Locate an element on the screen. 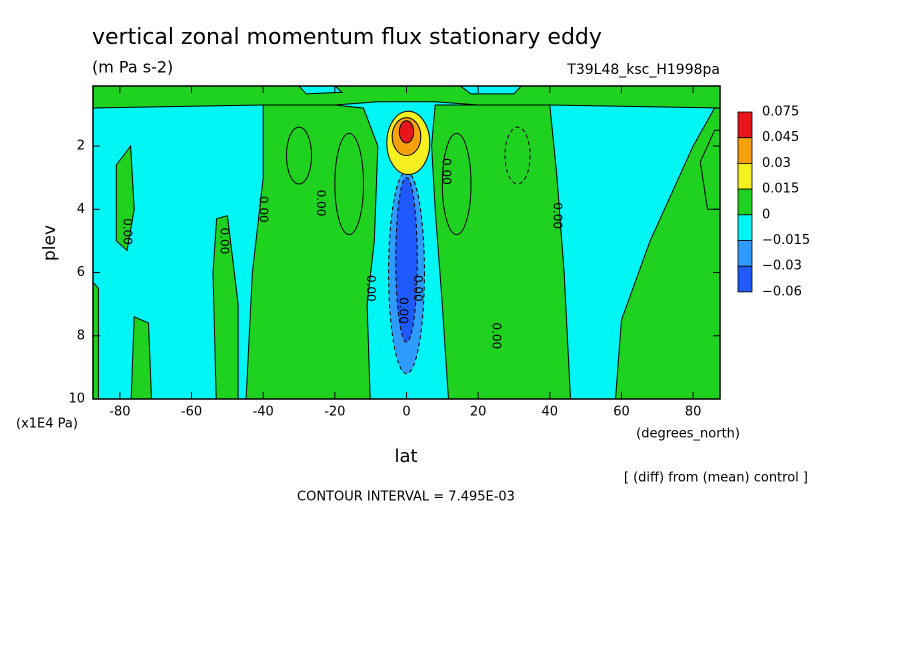 This screenshot has width=904, height=654. run-label: T39L48_ksc_H1998pa is located at coordinates (643, 70).